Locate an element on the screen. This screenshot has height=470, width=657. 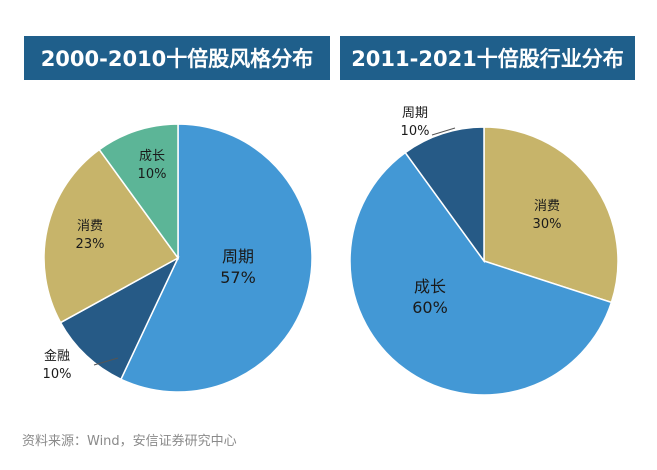
slice-label-0-3: 成长 is located at coordinates (152, 156).